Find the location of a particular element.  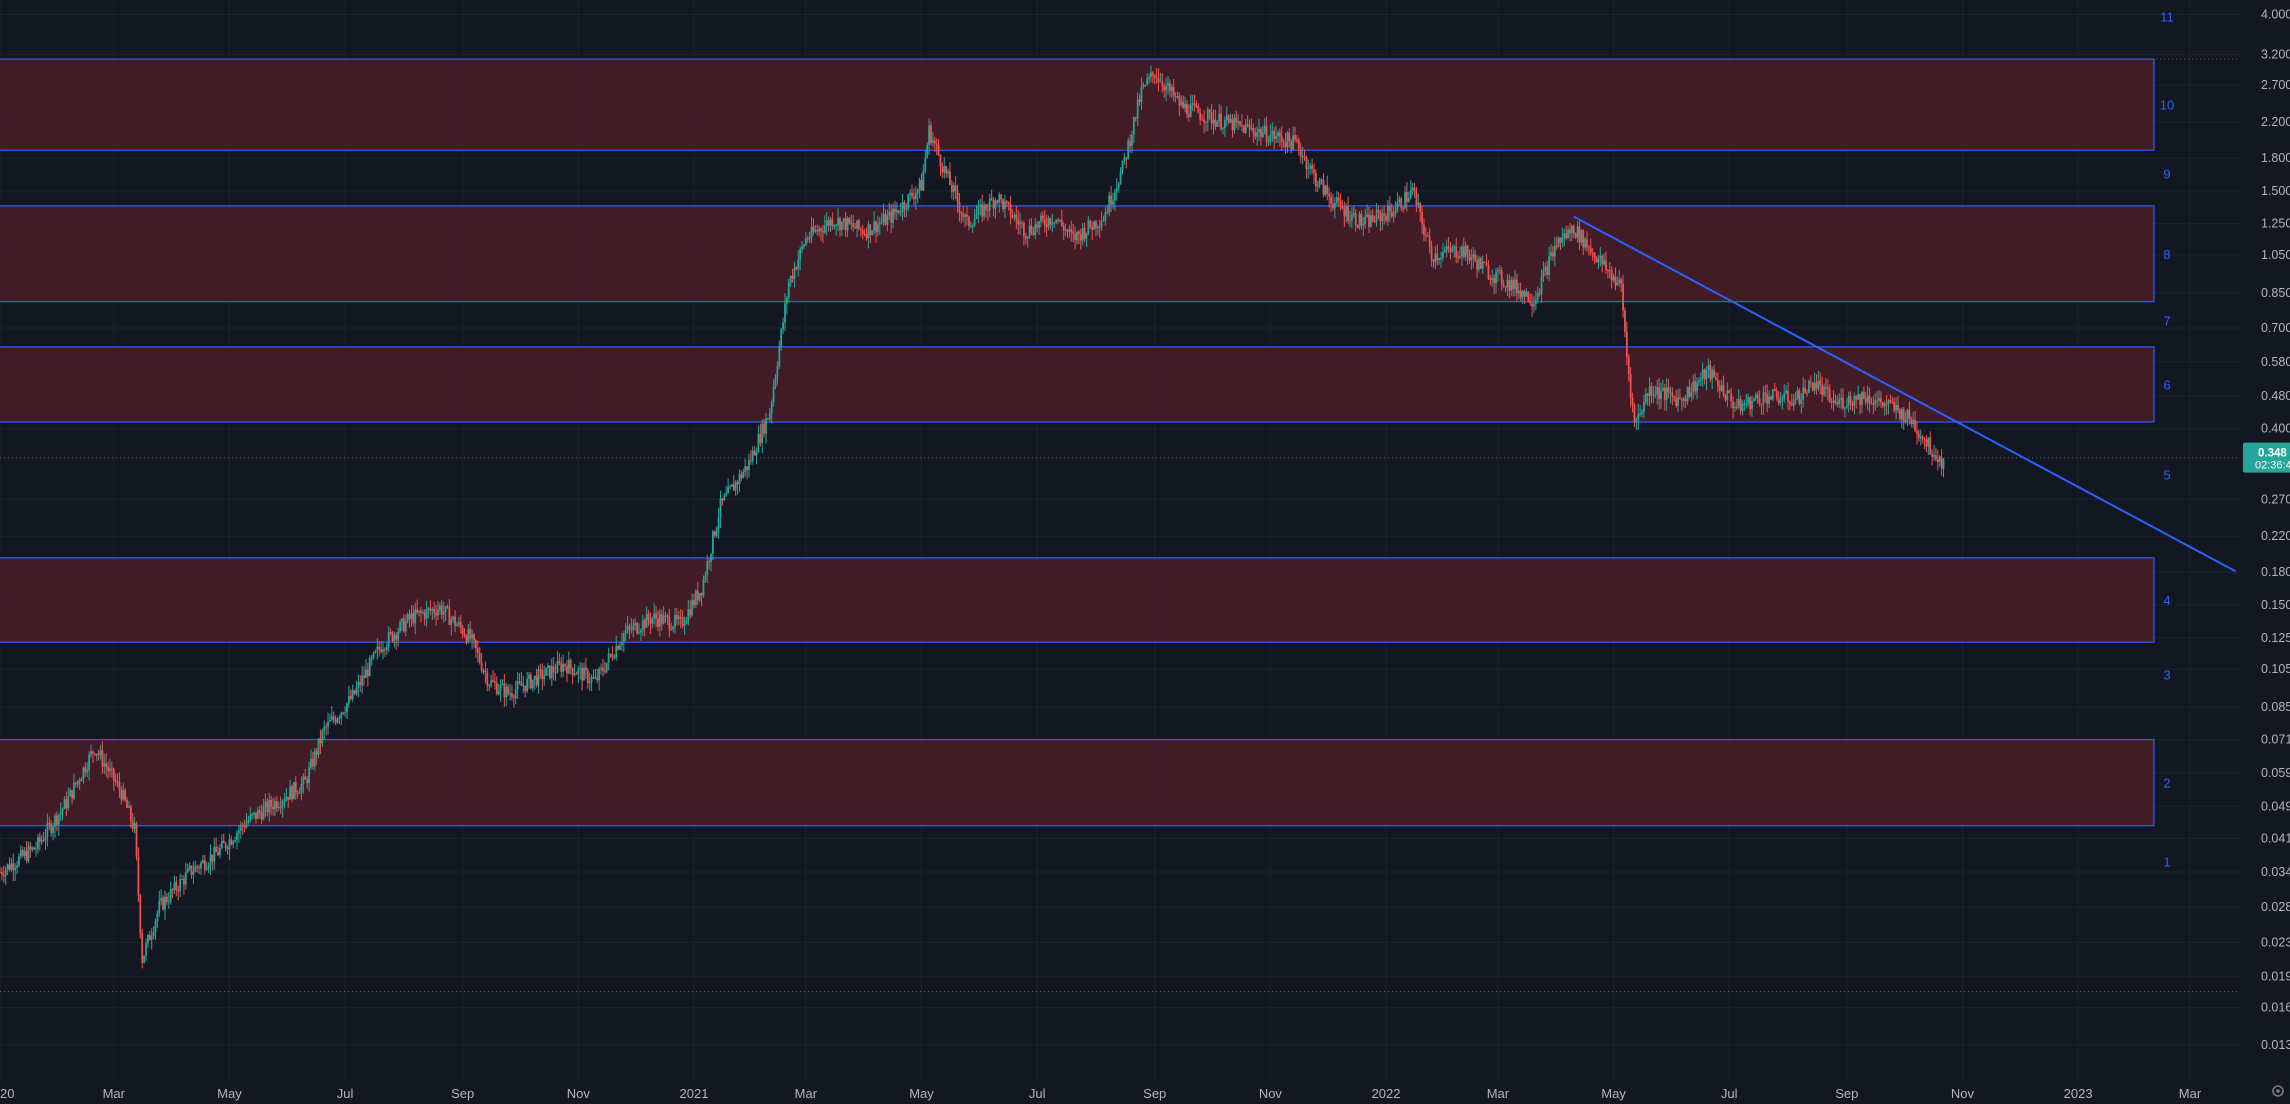

trendline-segment is located at coordinates (1904, 394).